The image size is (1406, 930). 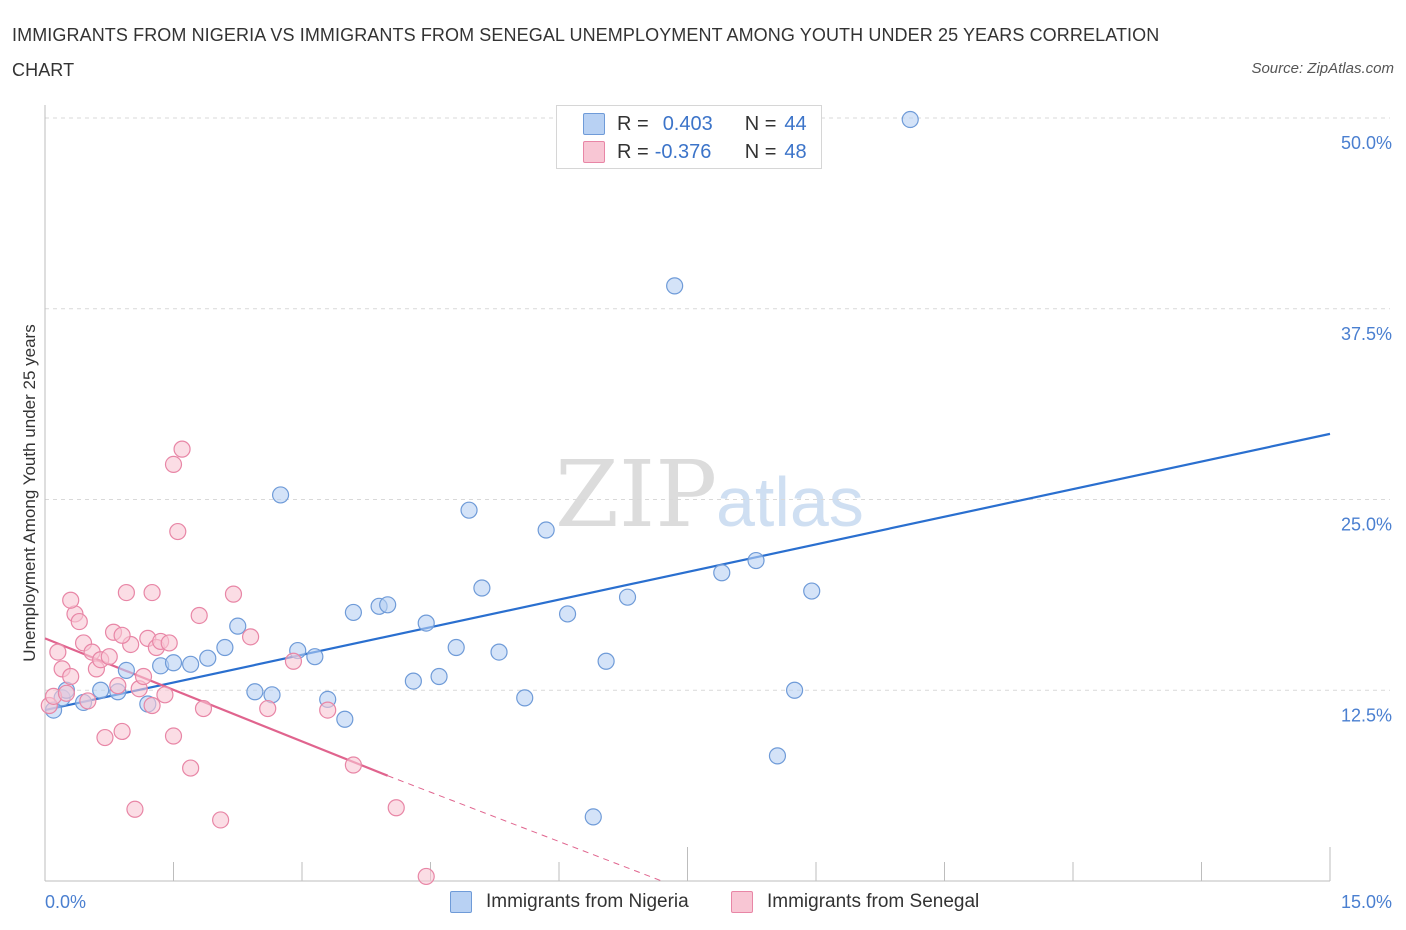 I want to click on correlation-legend: R = 0.403 N = 44 R = -0.376 N = 48, so click(x=689, y=137).